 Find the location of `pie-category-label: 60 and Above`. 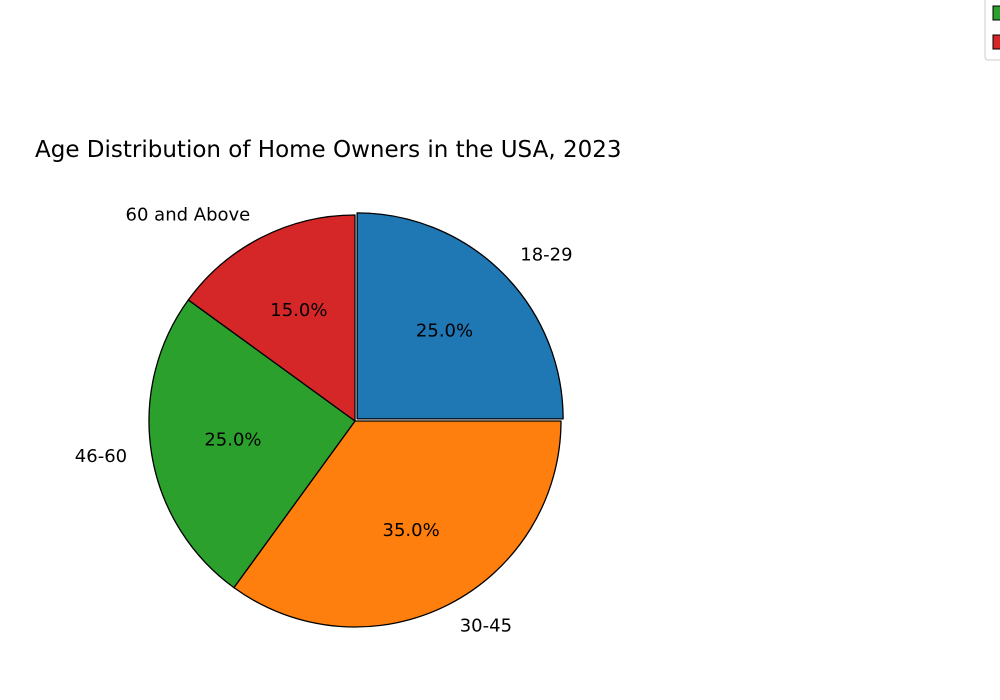

pie-category-label: 60 and Above is located at coordinates (188, 214).